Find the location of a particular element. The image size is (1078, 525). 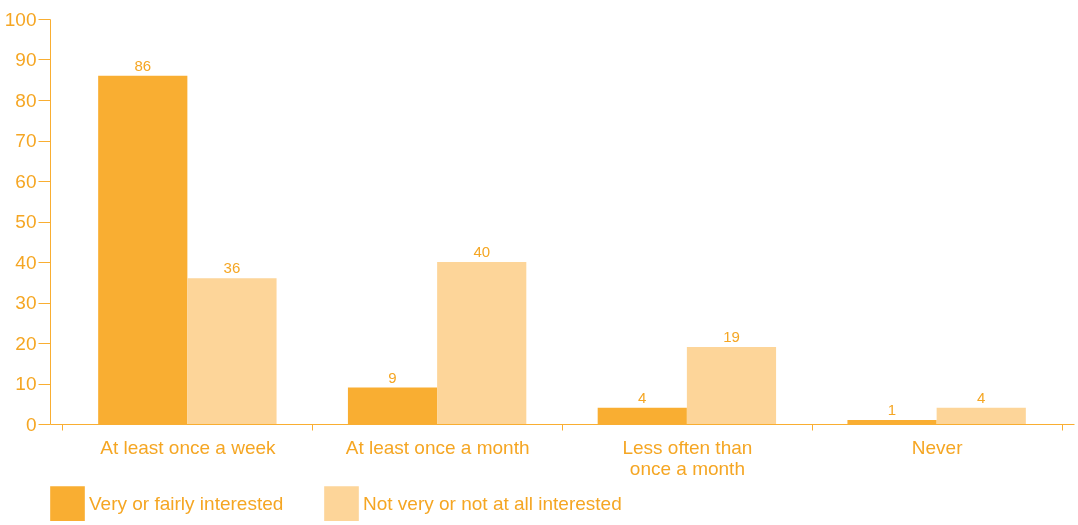

y-tick-label: 30 is located at coordinates (26, 302).